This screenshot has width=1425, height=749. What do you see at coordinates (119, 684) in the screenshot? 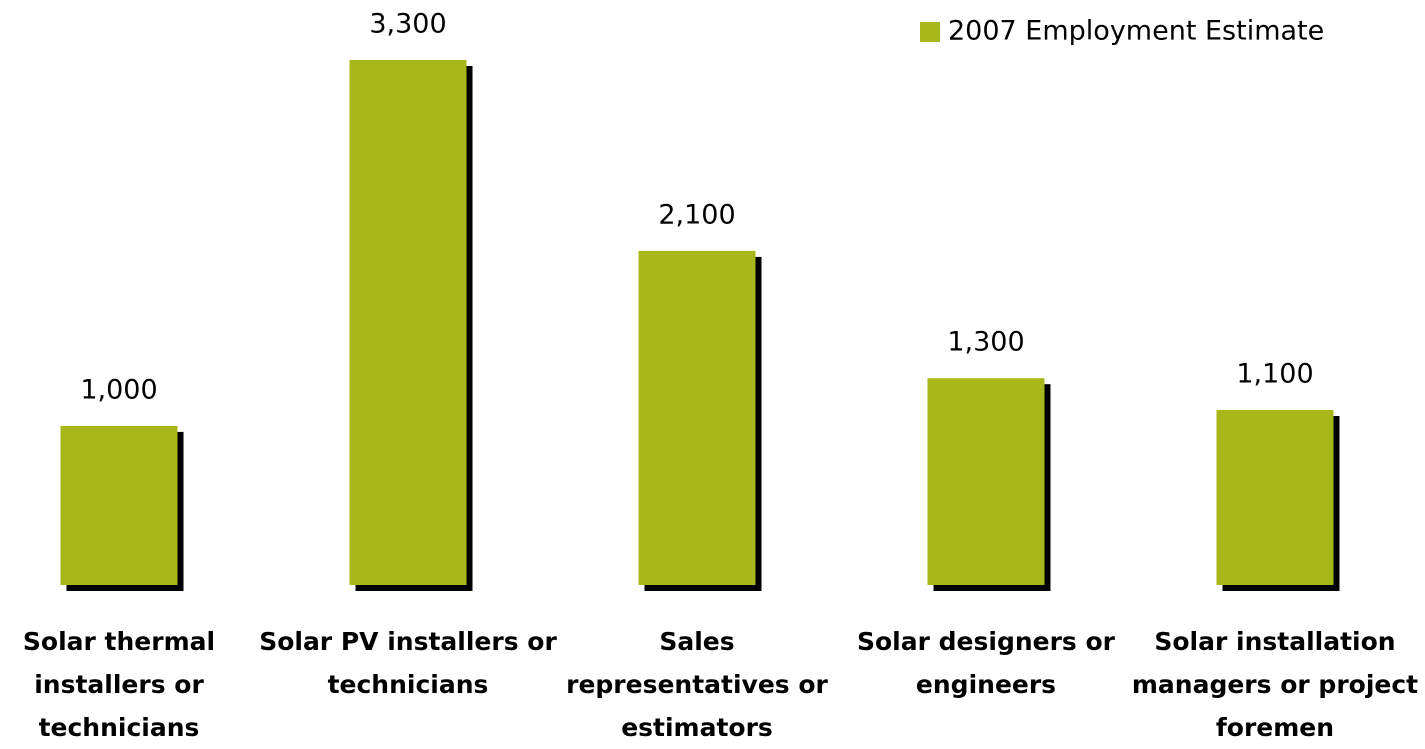
I see `x-tick-label: Solar thermal installers or technicians` at bounding box center [119, 684].